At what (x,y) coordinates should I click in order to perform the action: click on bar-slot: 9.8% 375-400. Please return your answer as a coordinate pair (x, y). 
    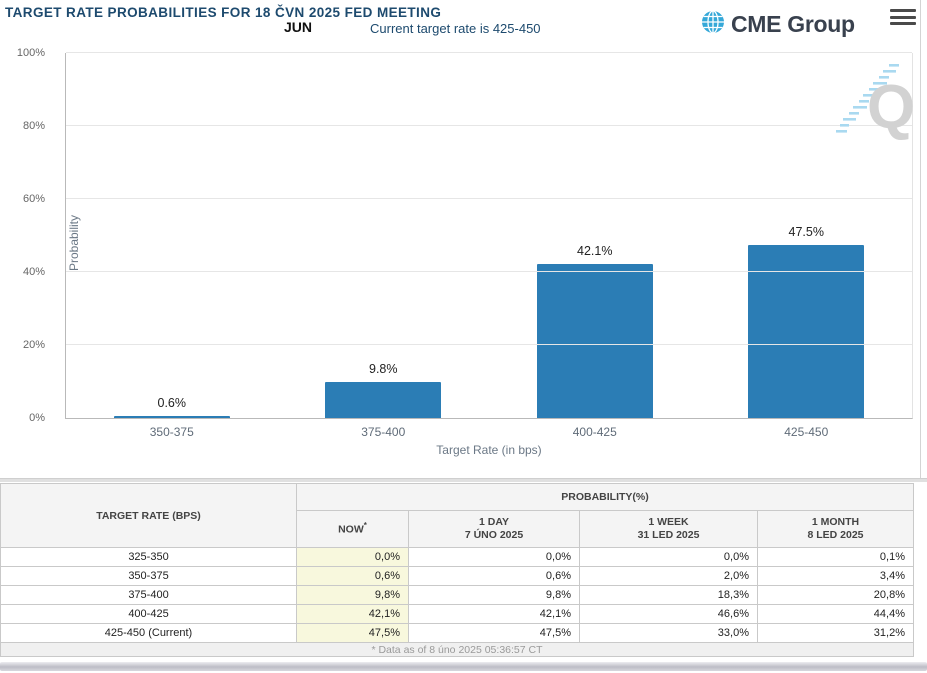
    Looking at the image, I should click on (384, 246).